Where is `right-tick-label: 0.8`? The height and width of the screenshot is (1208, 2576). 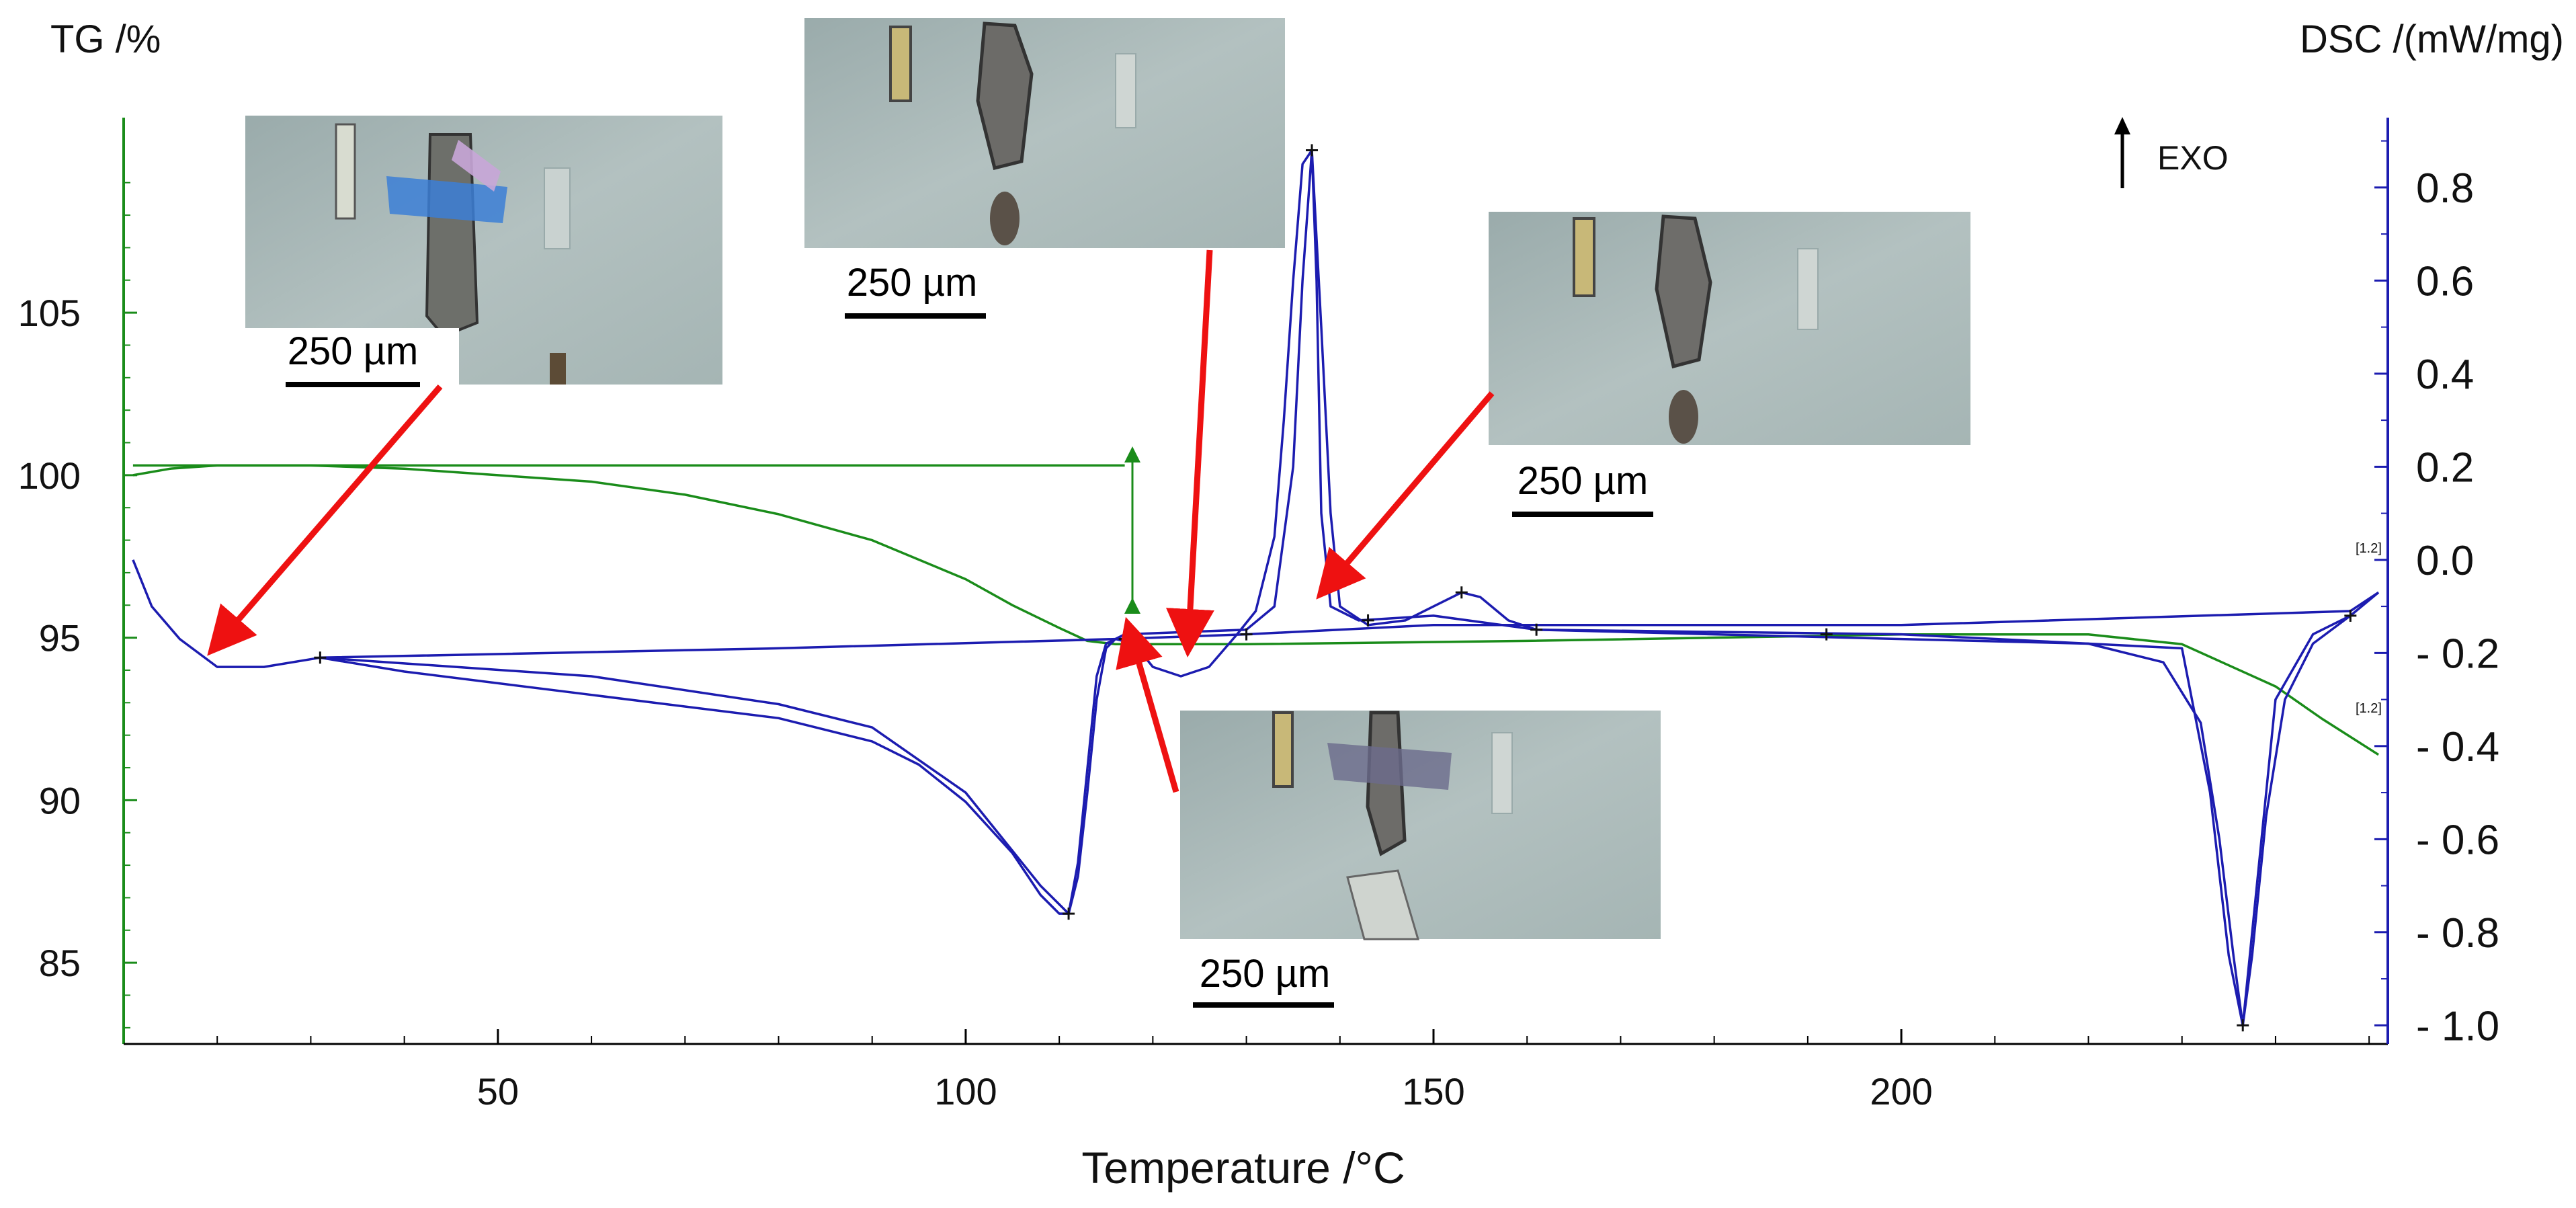
right-tick-label: 0.8 is located at coordinates (2445, 188).